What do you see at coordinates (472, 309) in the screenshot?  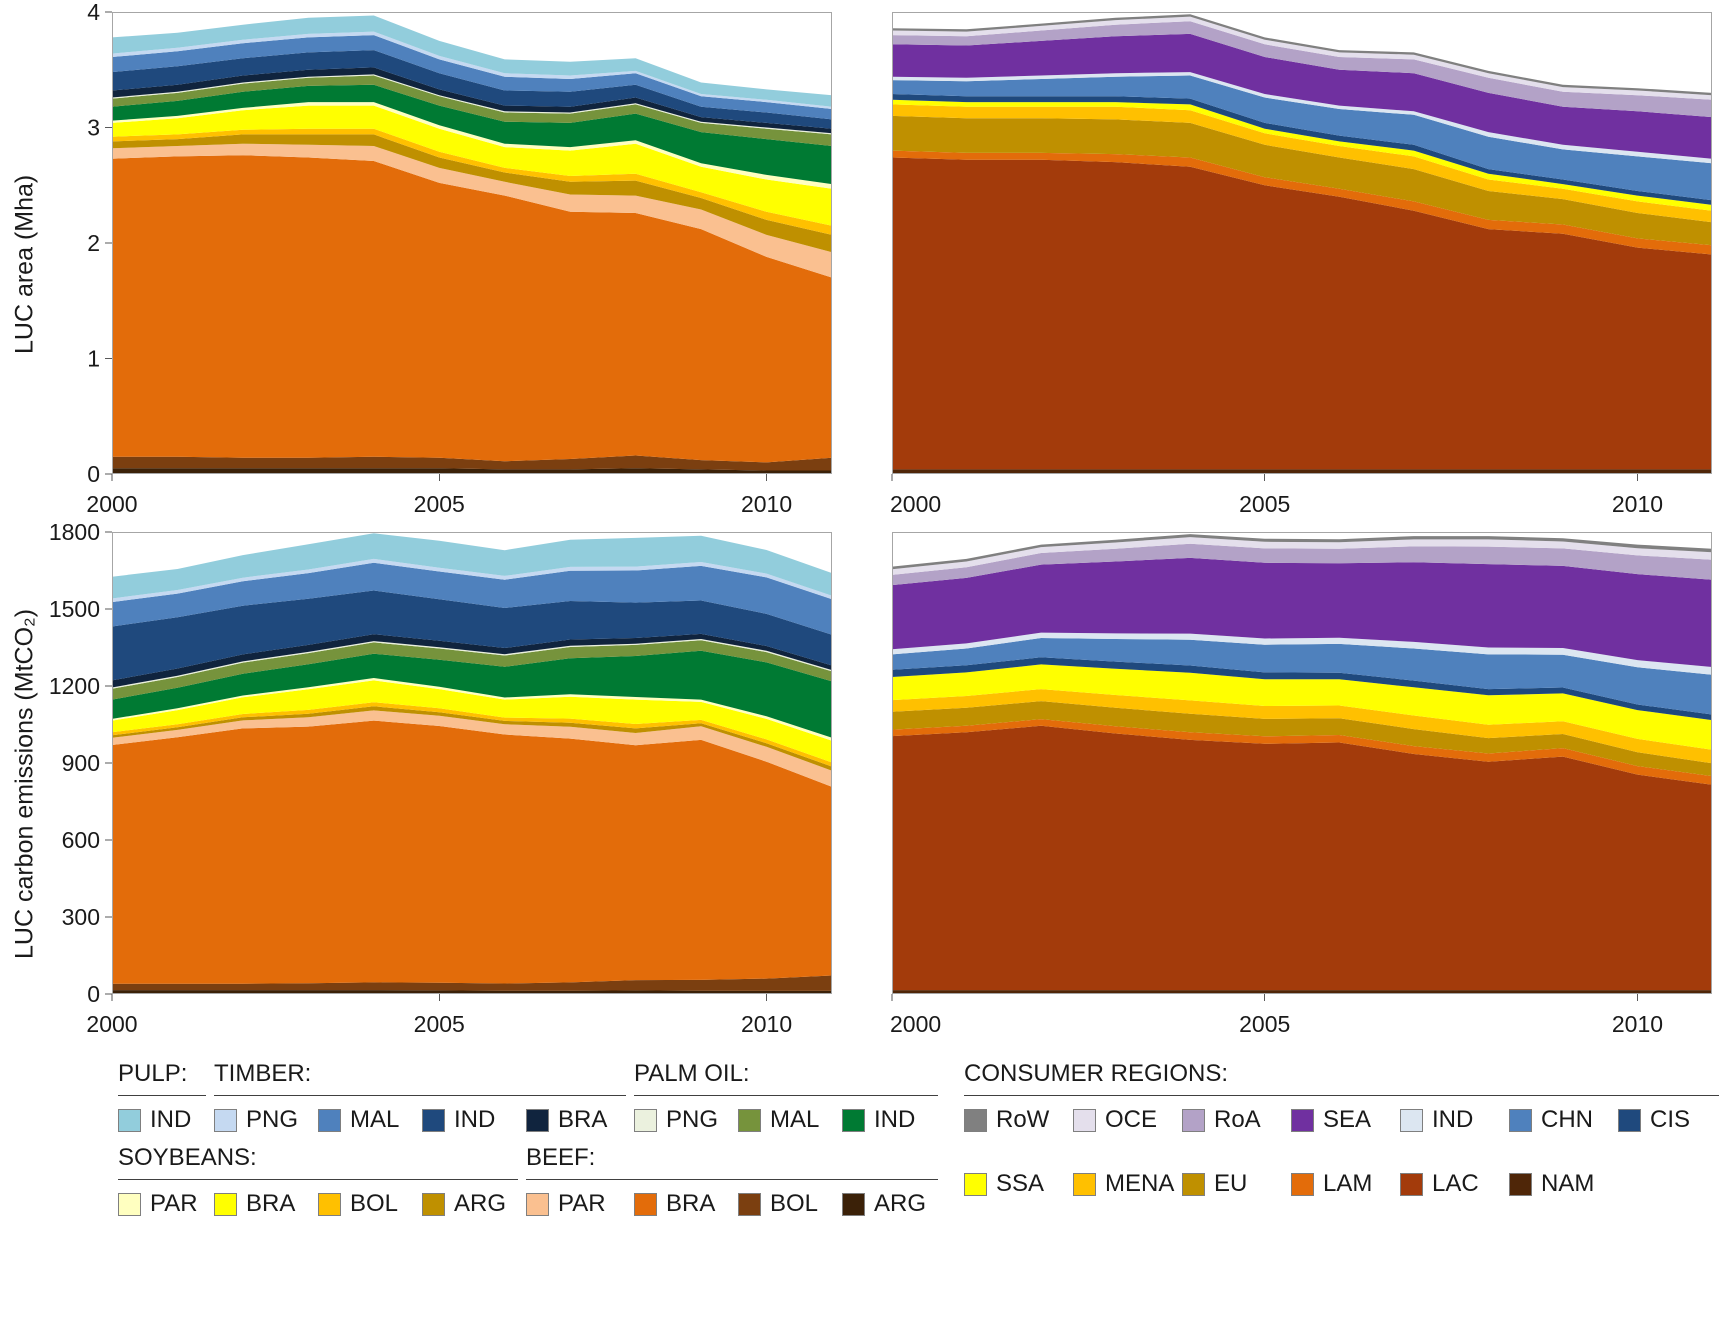 I see `series-beef-bra` at bounding box center [472, 309].